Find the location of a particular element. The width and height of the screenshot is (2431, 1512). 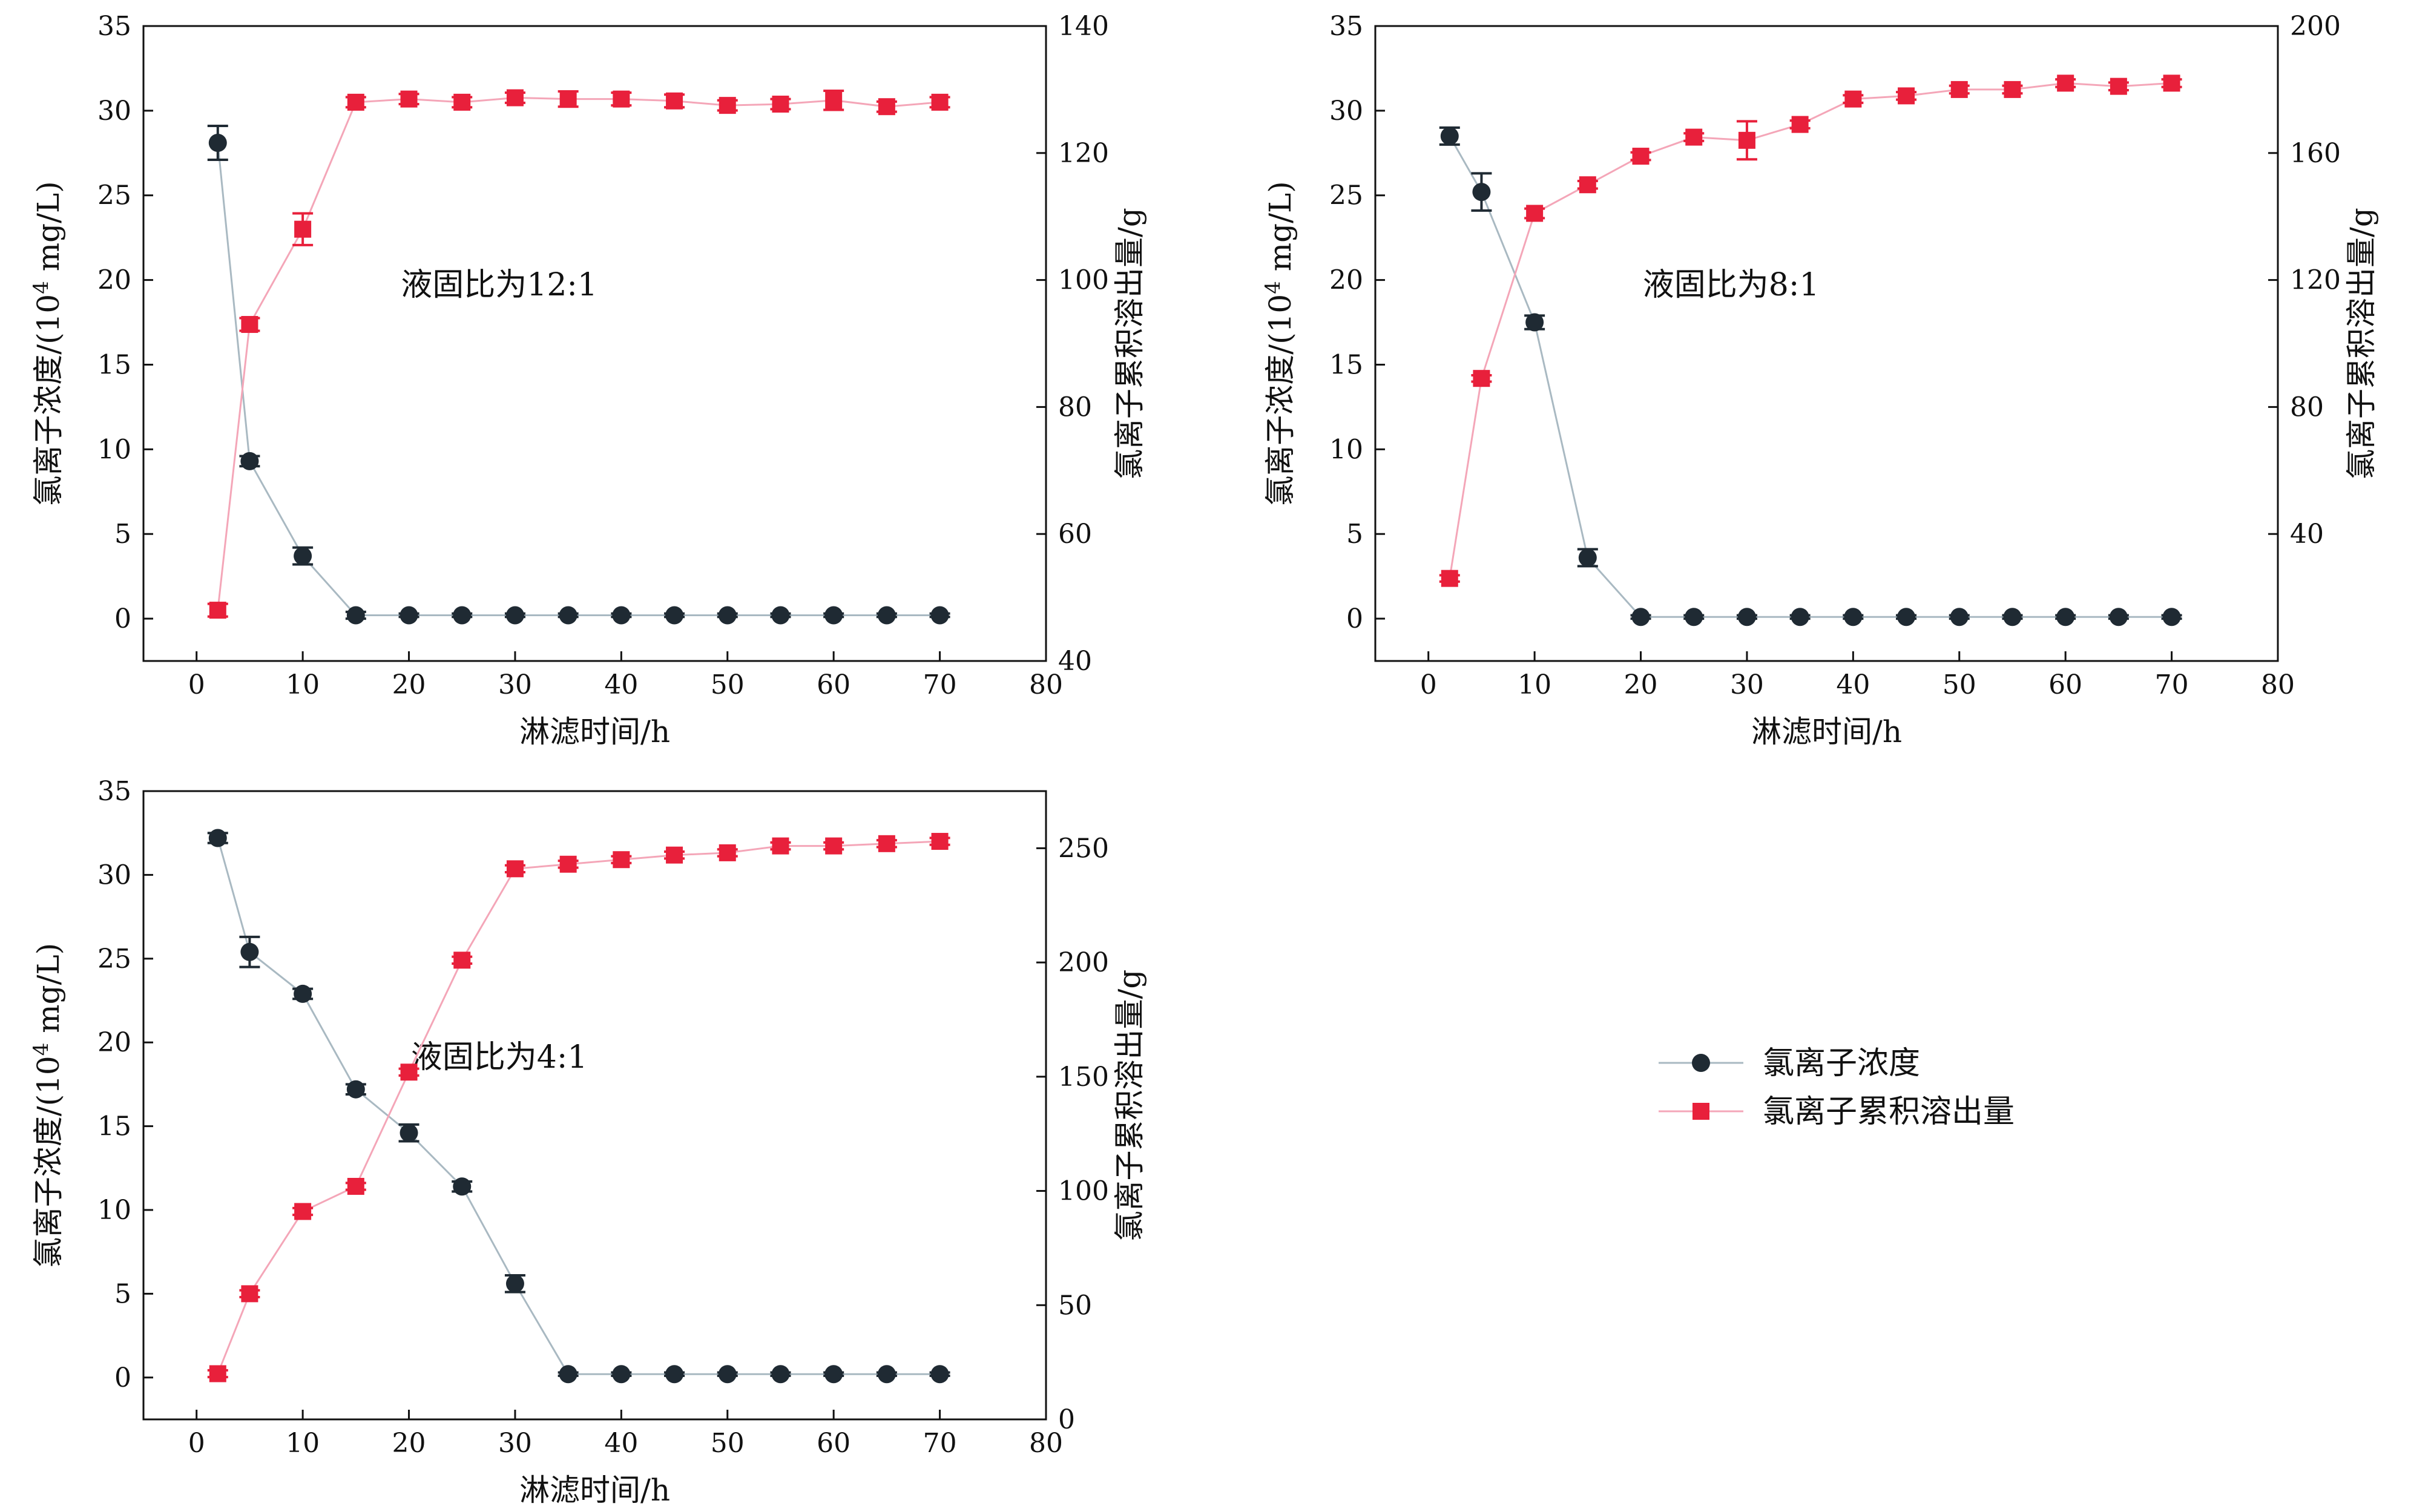

y-right-tick-label: 100 is located at coordinates (1083, 280).